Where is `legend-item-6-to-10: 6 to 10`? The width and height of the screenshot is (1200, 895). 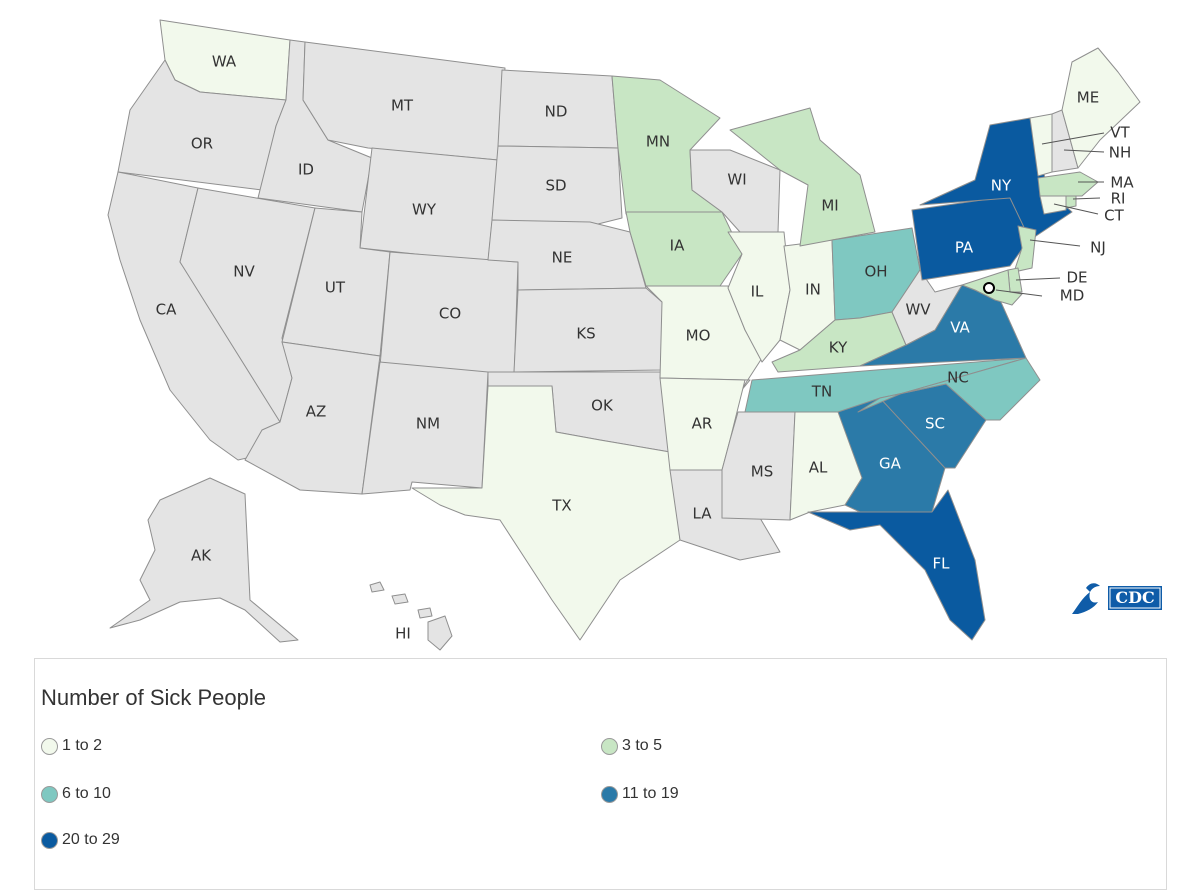
legend-item-6-to-10: 6 to 10 is located at coordinates (76, 794).